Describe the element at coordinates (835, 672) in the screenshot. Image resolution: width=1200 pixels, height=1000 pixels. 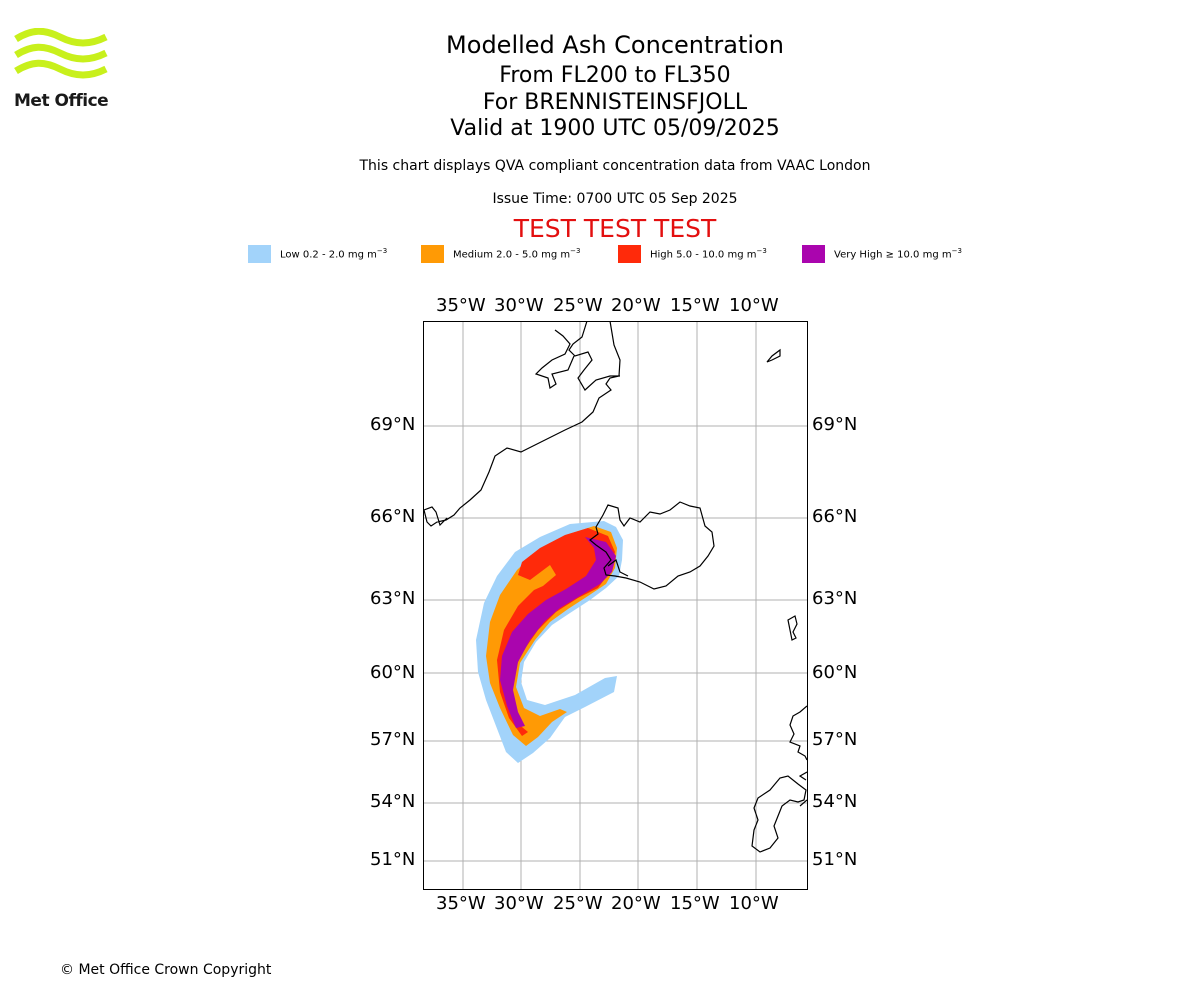
I see `lat-tick-right-60n: 60°N` at that location.